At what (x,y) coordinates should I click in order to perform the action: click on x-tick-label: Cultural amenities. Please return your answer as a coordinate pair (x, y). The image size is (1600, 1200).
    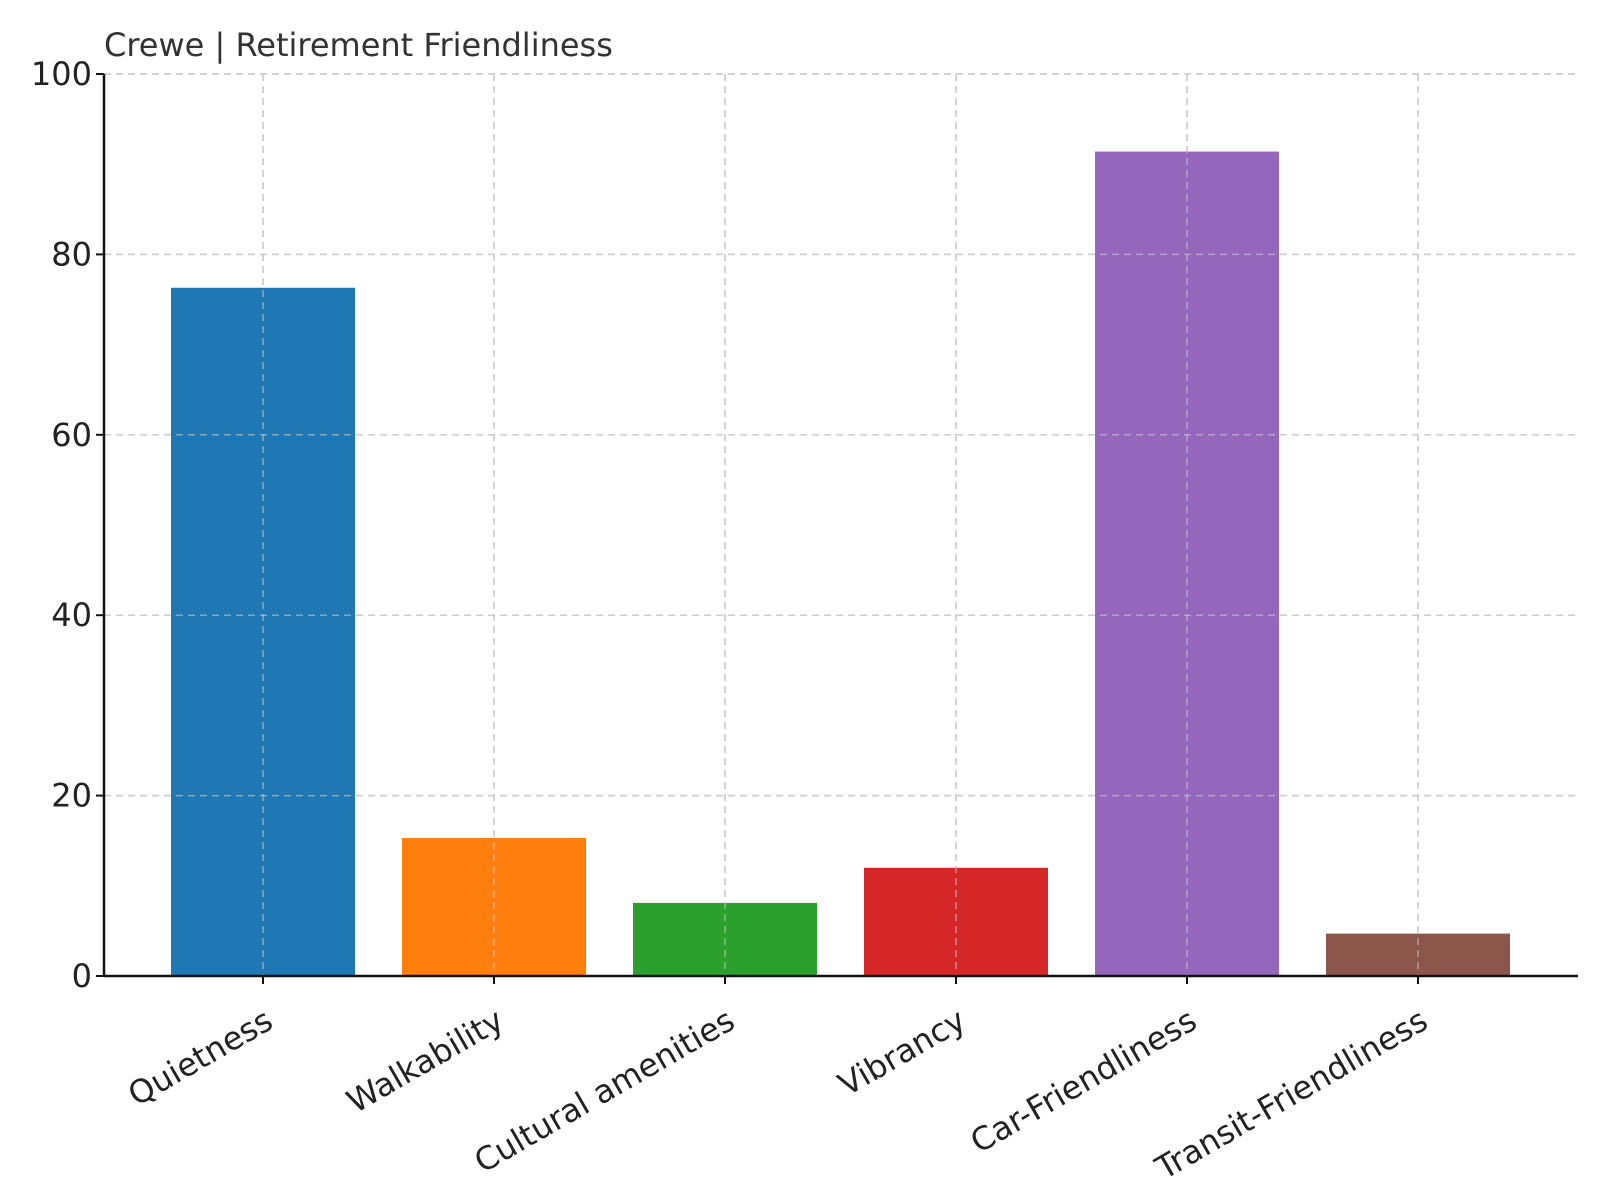
    Looking at the image, I should click on (604, 1091).